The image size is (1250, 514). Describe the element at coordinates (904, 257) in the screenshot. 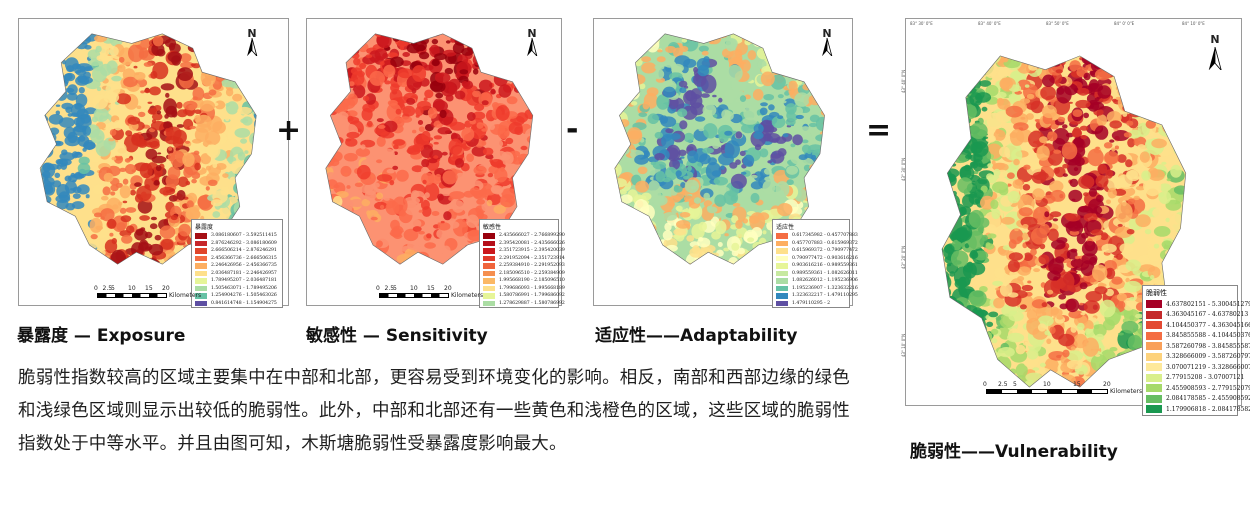

I see `latitude-label: 43° 20' 0"N` at that location.